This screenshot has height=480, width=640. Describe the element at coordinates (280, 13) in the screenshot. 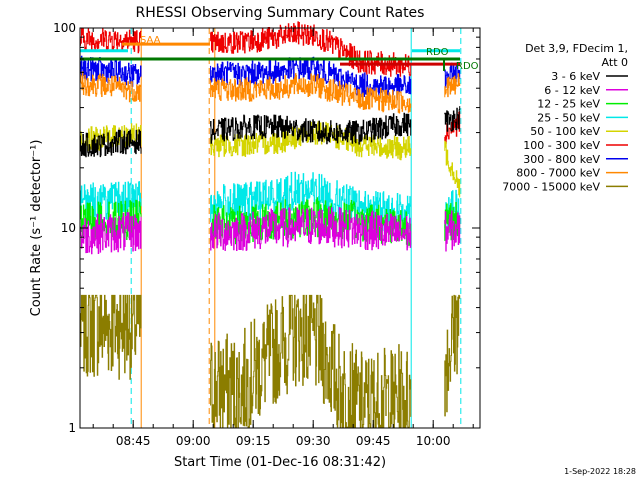

I see `chart-title: RHESSI Observing Summary Count Rates` at that location.